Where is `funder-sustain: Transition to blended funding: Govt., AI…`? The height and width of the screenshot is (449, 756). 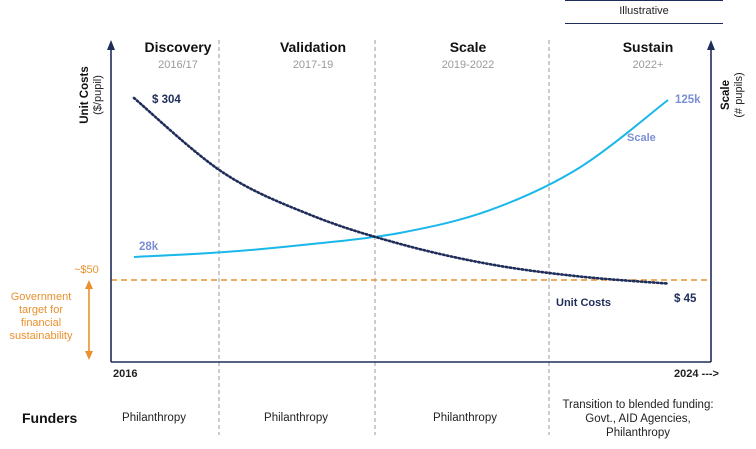 funder-sustain: Transition to blended funding: Govt., AI… is located at coordinates (638, 419).